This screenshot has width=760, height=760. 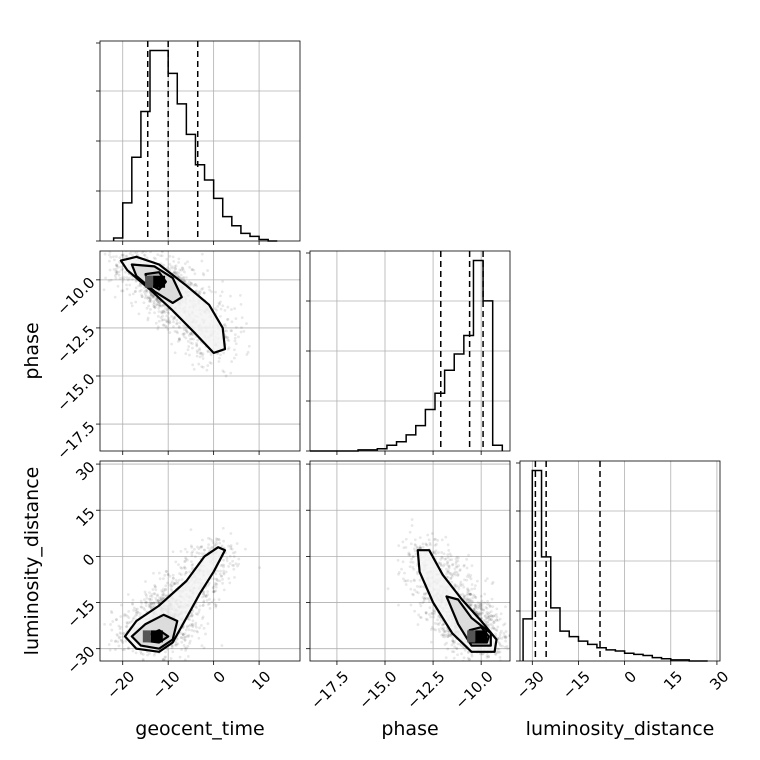 What do you see at coordinates (530, 684) in the screenshot?
I see `x-tick-label-luminosity_distance: −30` at bounding box center [530, 684].